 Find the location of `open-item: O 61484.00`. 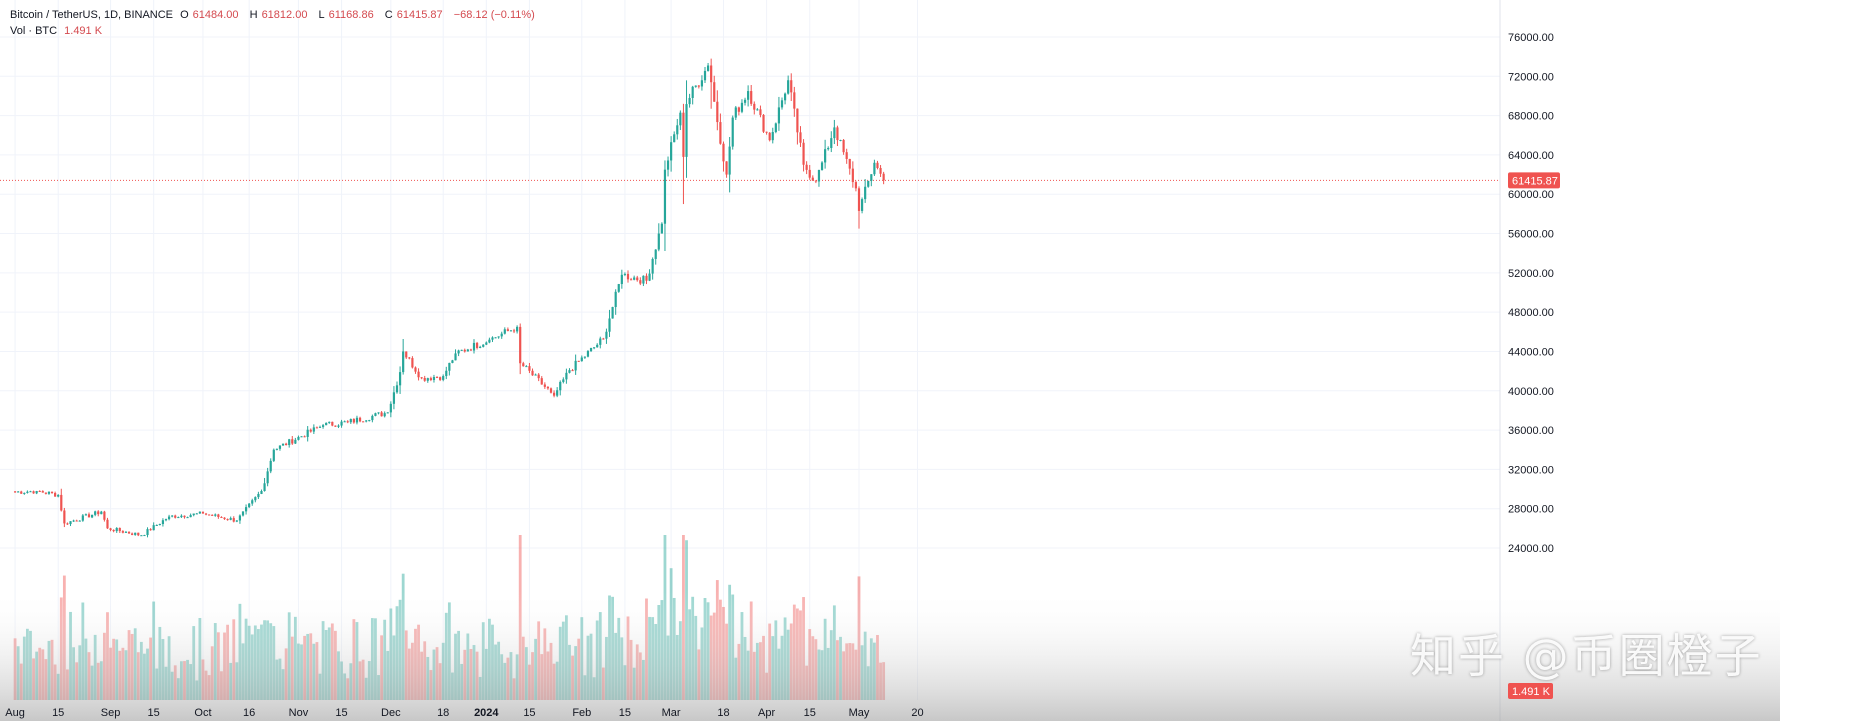

open-item: O 61484.00 is located at coordinates (209, 15).